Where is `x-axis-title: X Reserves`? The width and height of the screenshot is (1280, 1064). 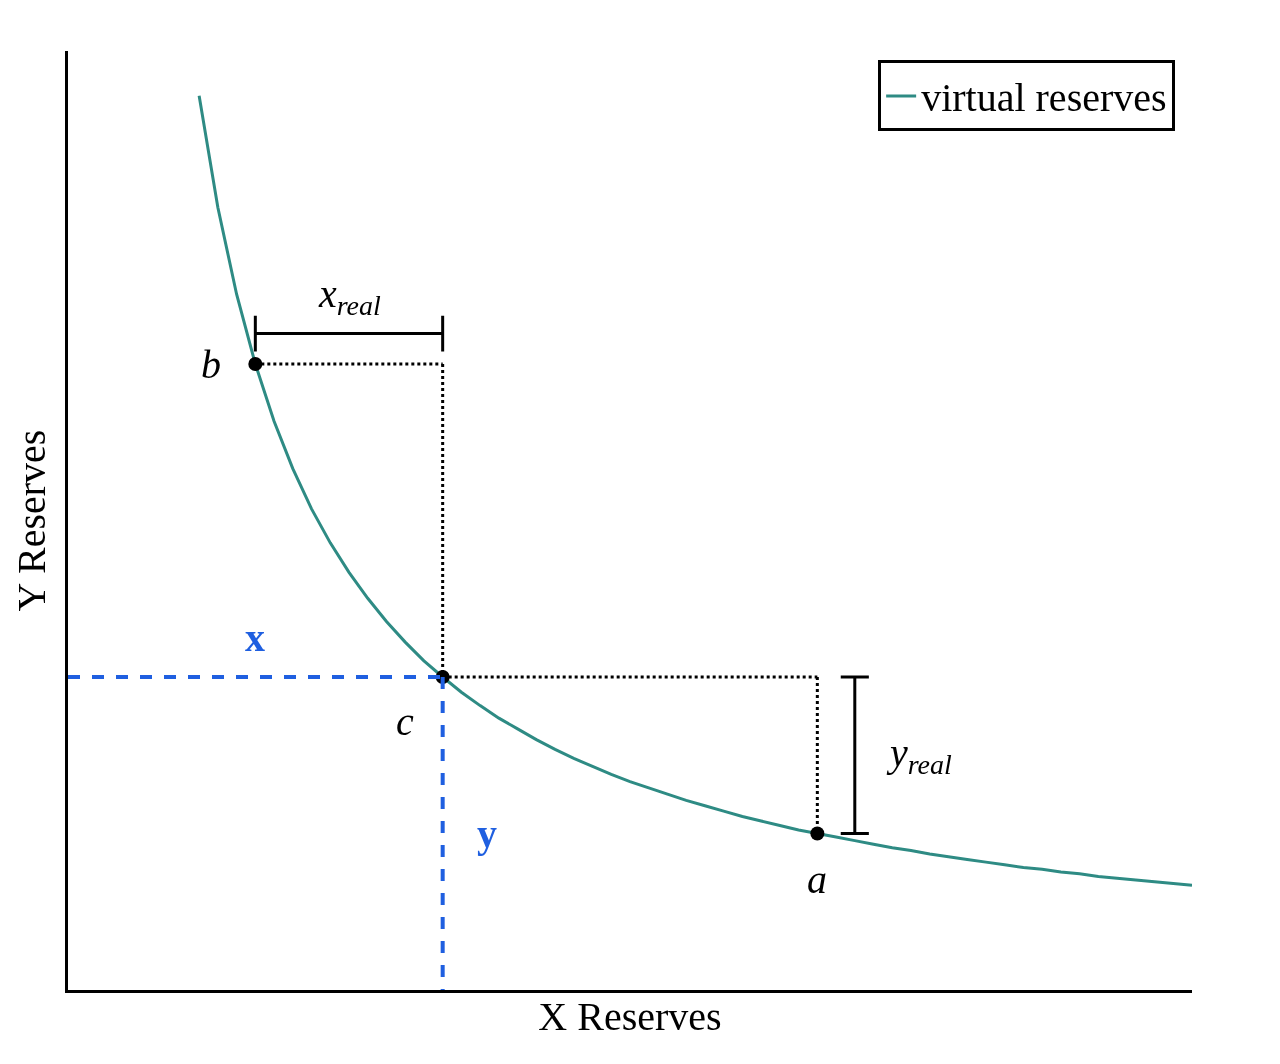
x-axis-title: X Reserves is located at coordinates (630, 1016).